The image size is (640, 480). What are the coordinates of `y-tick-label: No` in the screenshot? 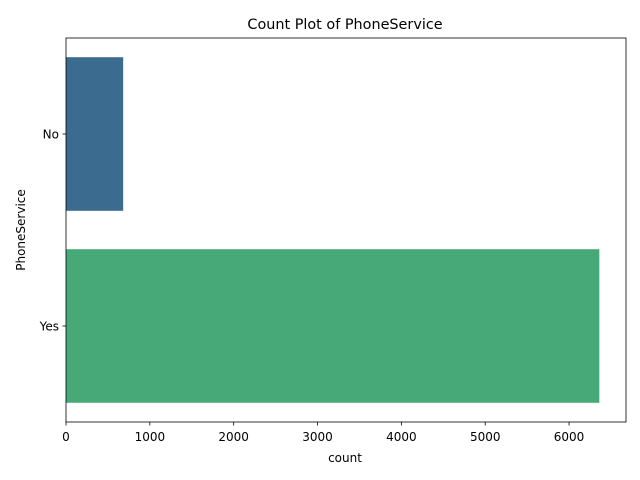 It's located at (51, 135).